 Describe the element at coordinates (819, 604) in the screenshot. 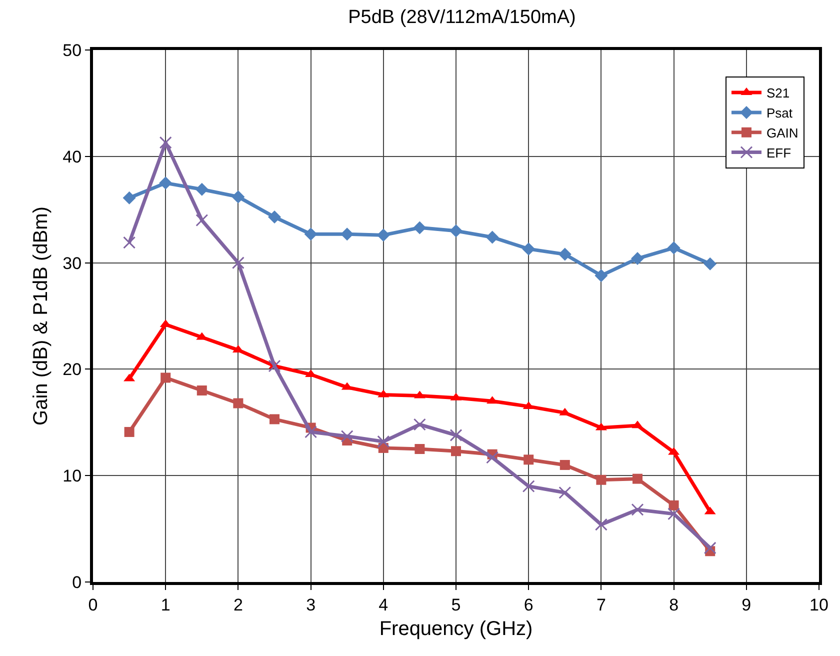

I see `x-tick-label: 10` at that location.